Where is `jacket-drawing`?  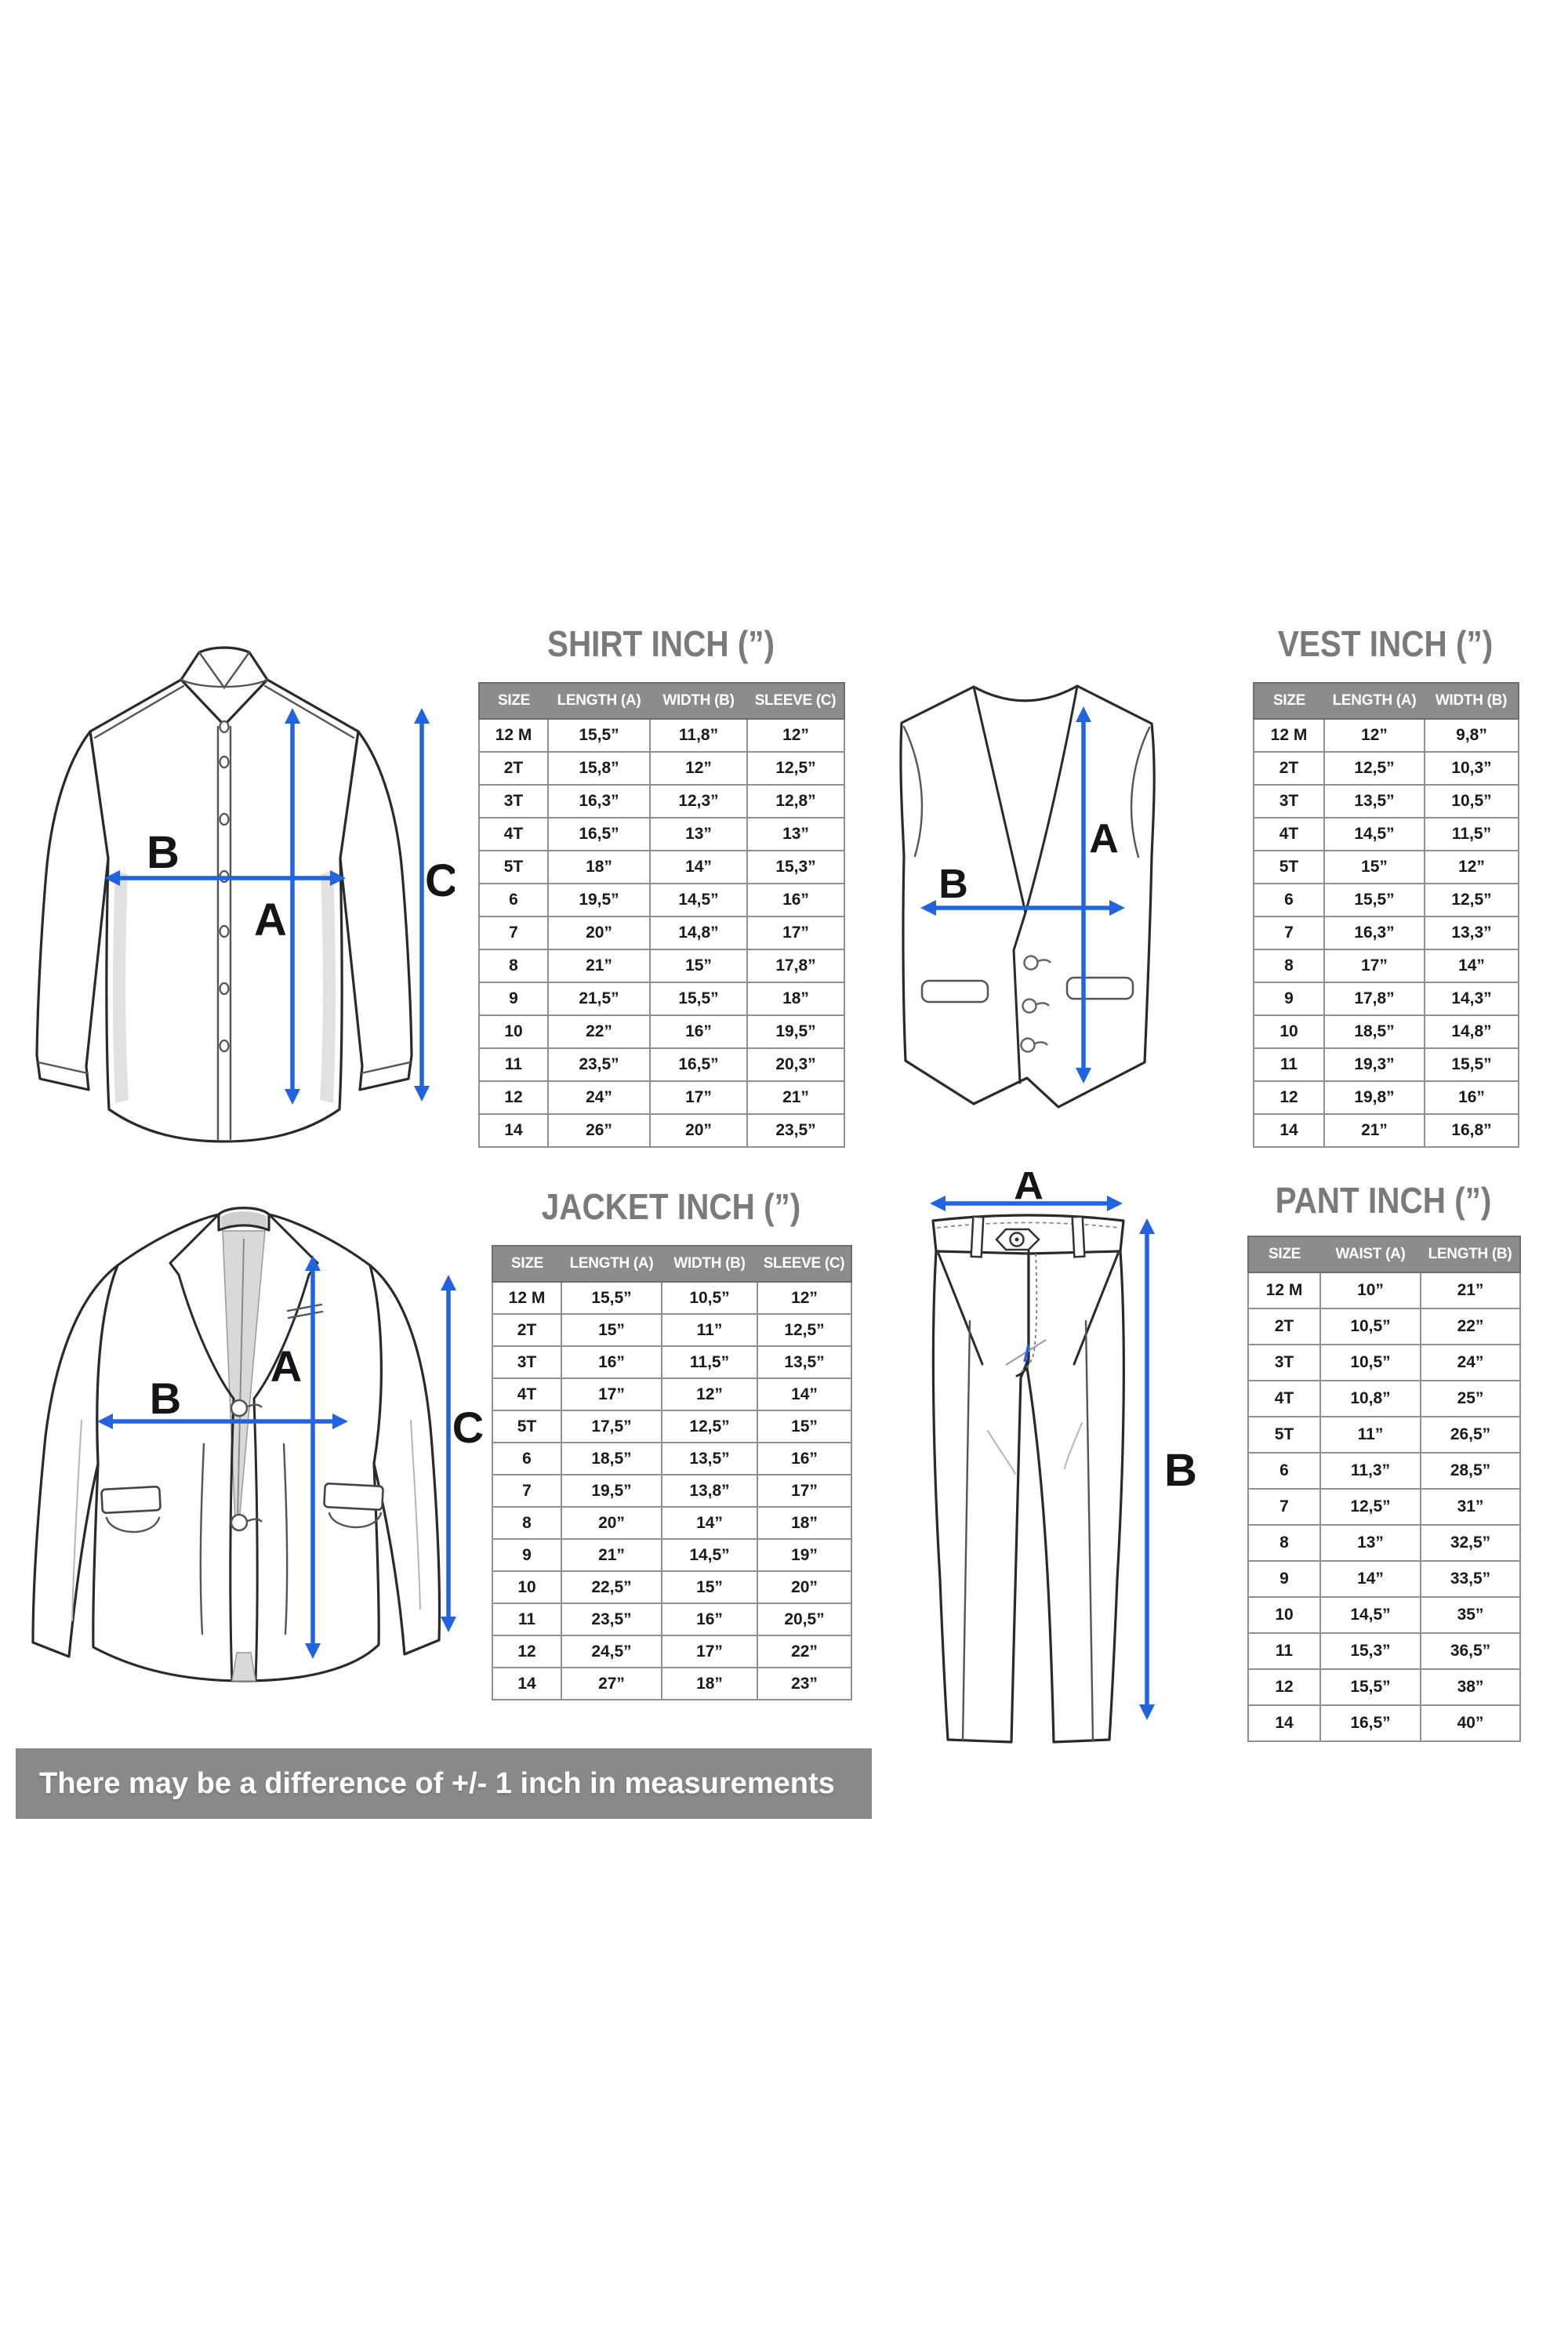 jacket-drawing is located at coordinates (236, 1444).